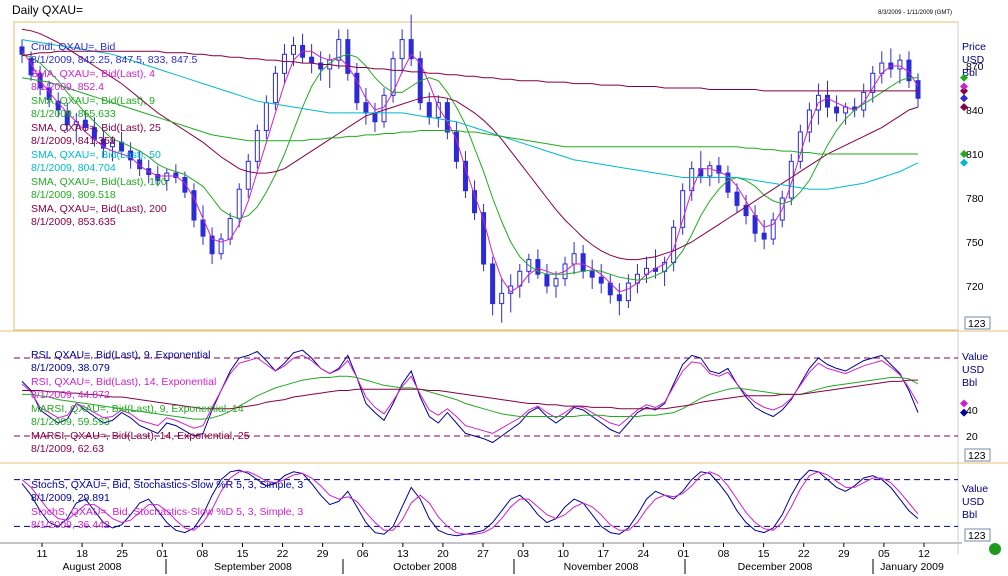 The width and height of the screenshot is (1008, 576). Describe the element at coordinates (969, 383) in the screenshot. I see `y-axis-label: Bbl` at that location.